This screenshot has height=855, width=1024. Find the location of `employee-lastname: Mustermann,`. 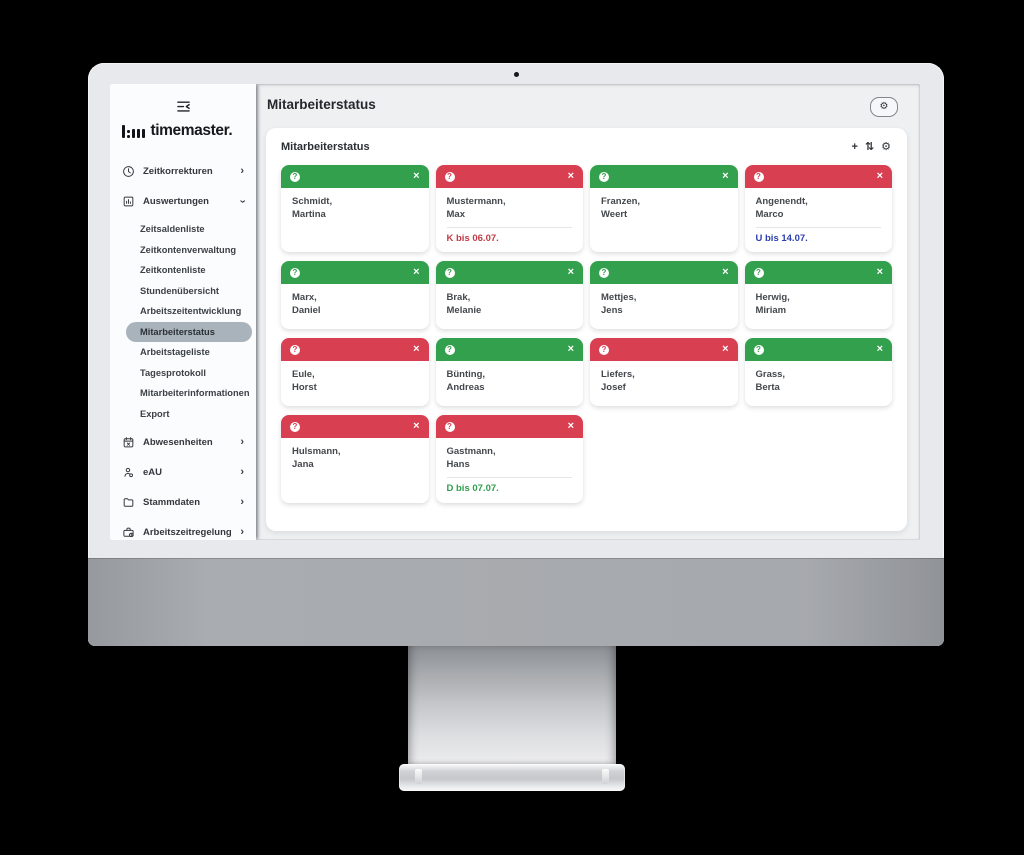

employee-lastname: Mustermann, is located at coordinates (476, 201).